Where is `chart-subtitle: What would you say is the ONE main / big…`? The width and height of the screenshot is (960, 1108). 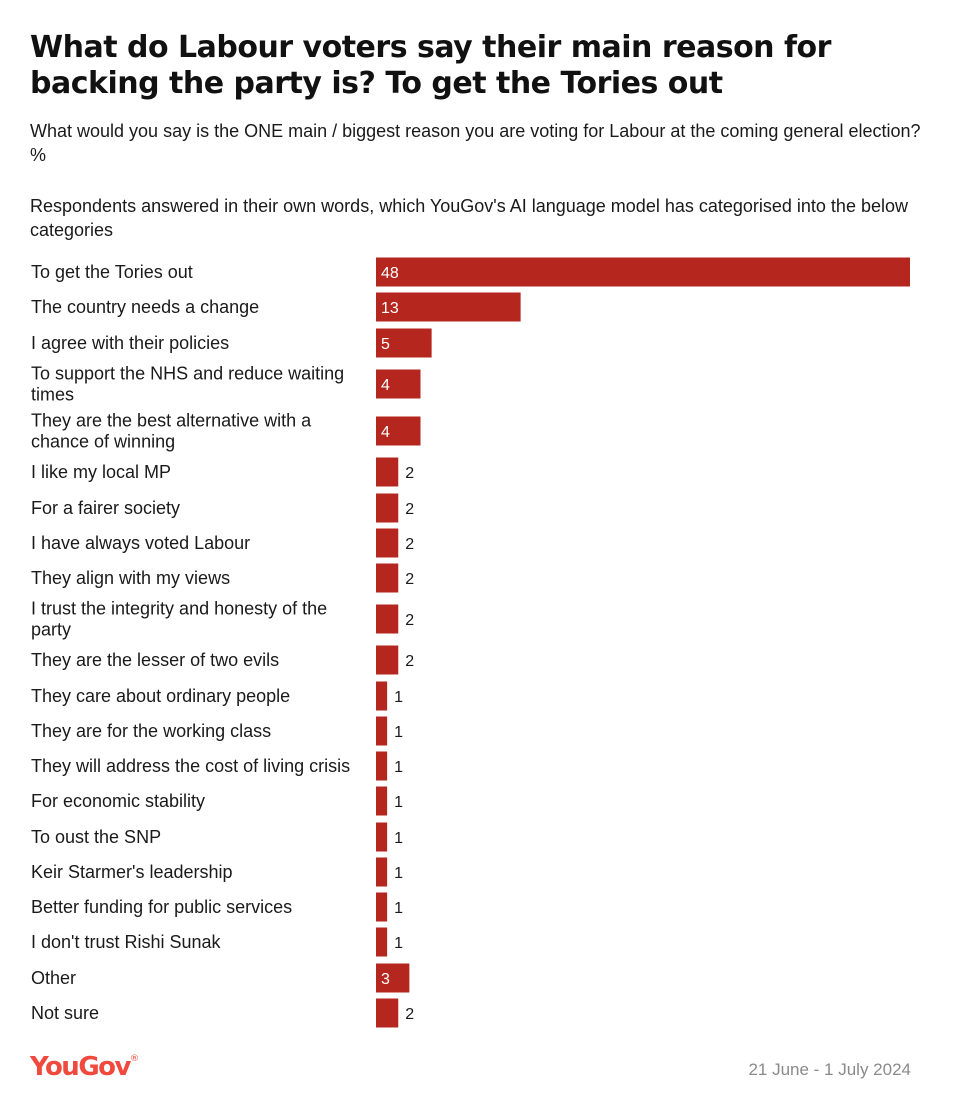 chart-subtitle: What would you say is the ONE main / big… is located at coordinates (475, 143).